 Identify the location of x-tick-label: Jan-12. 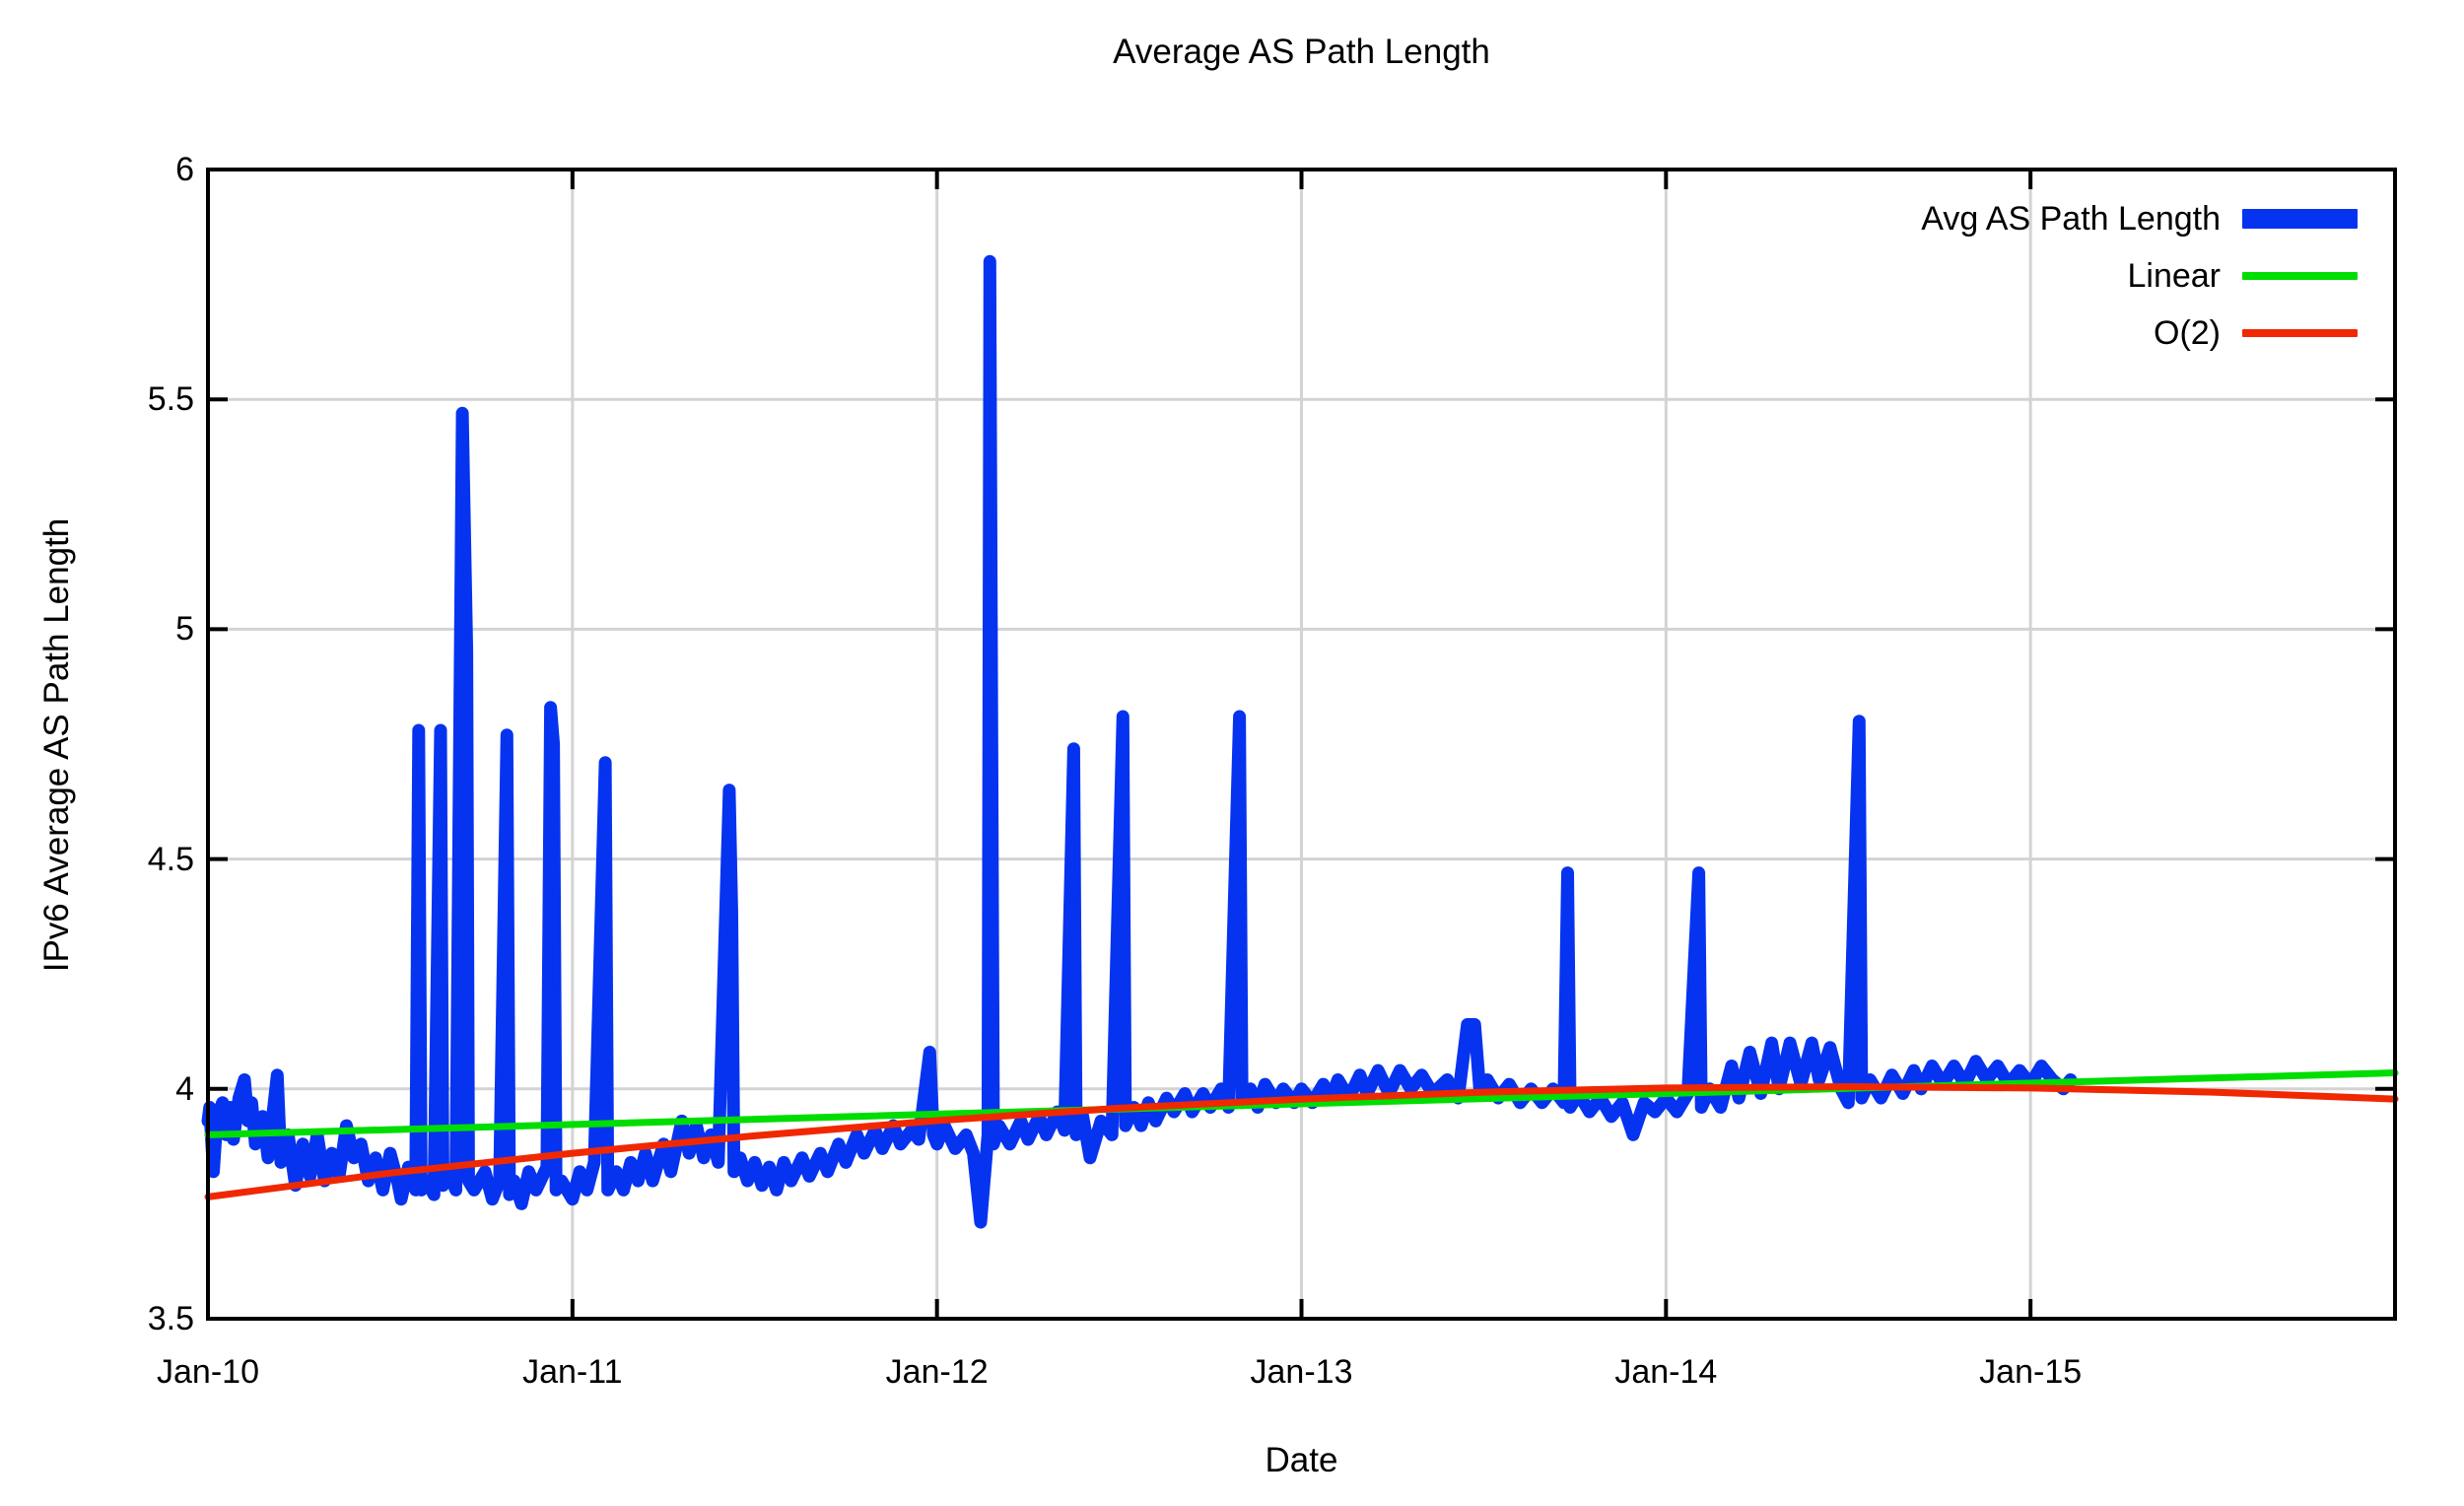
(937, 1372).